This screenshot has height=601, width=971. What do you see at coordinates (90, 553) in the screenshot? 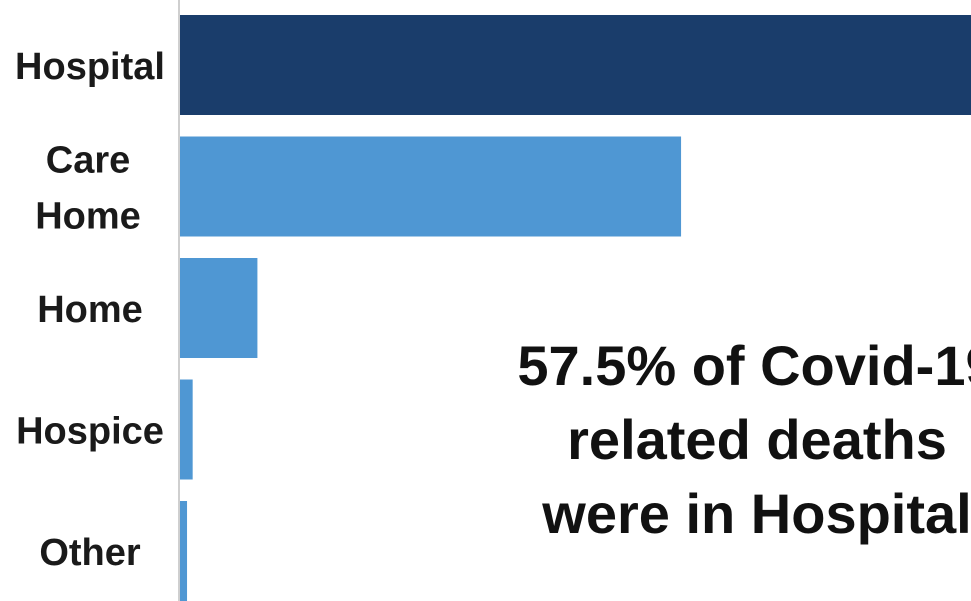
I see `y-tick-label: Other` at bounding box center [90, 553].